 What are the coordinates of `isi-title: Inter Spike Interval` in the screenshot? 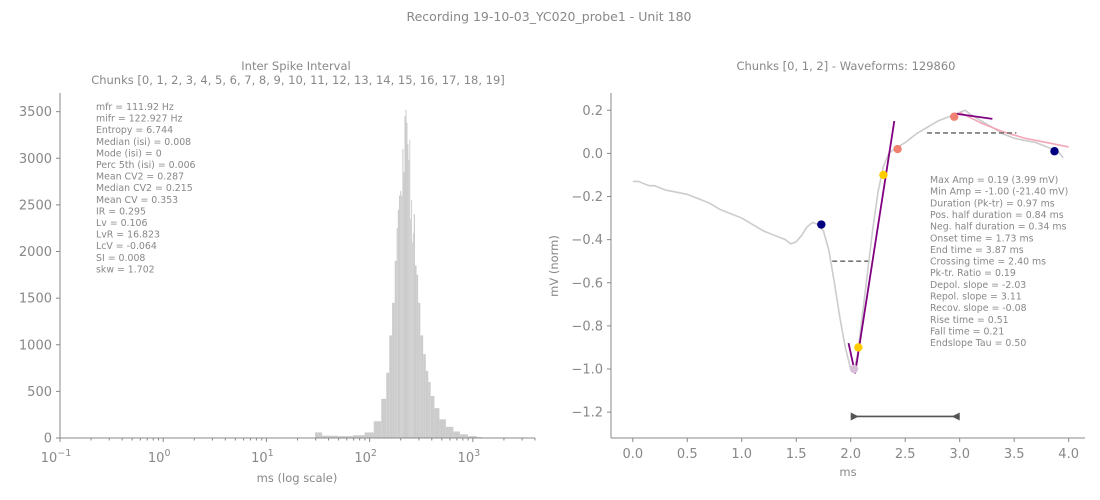 It's located at (295, 66).